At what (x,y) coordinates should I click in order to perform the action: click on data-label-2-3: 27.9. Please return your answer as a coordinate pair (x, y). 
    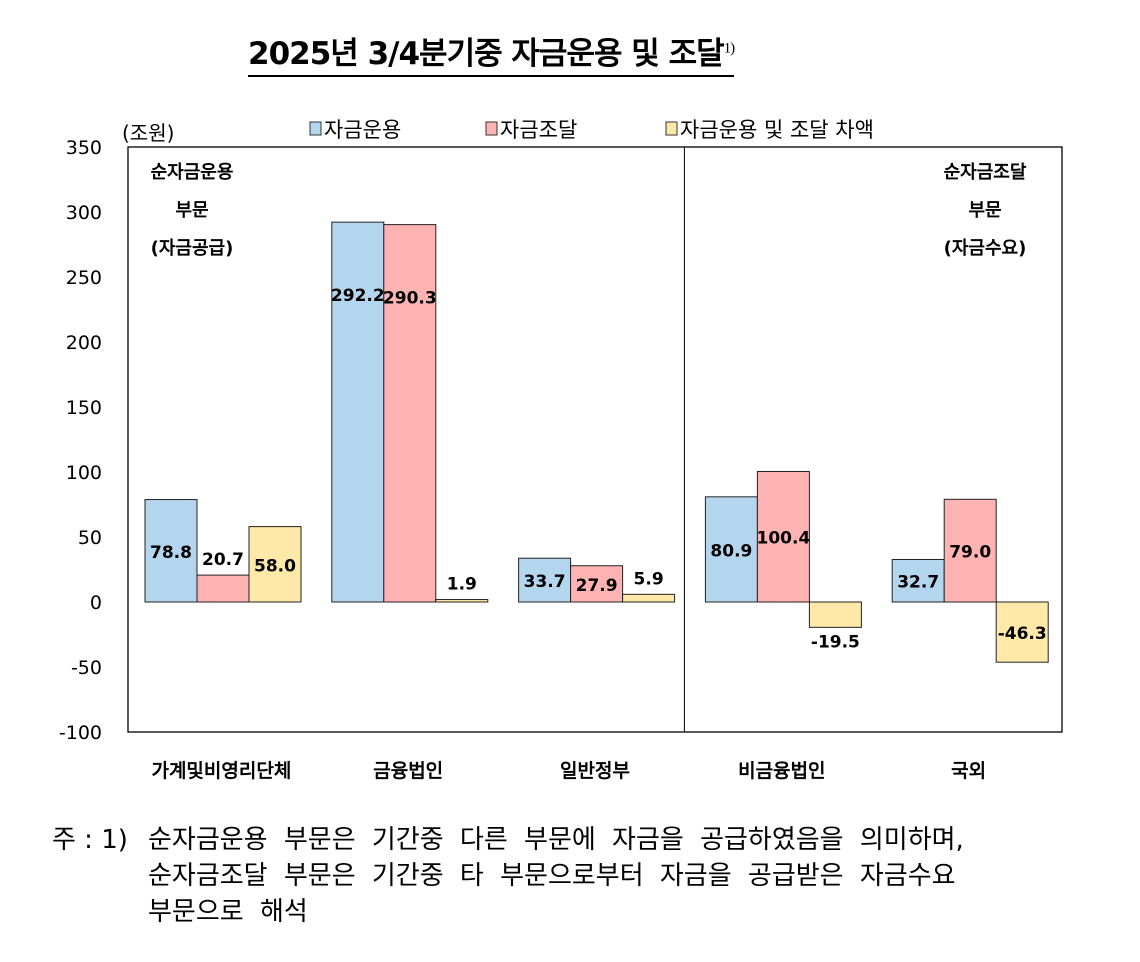
    Looking at the image, I should click on (597, 586).